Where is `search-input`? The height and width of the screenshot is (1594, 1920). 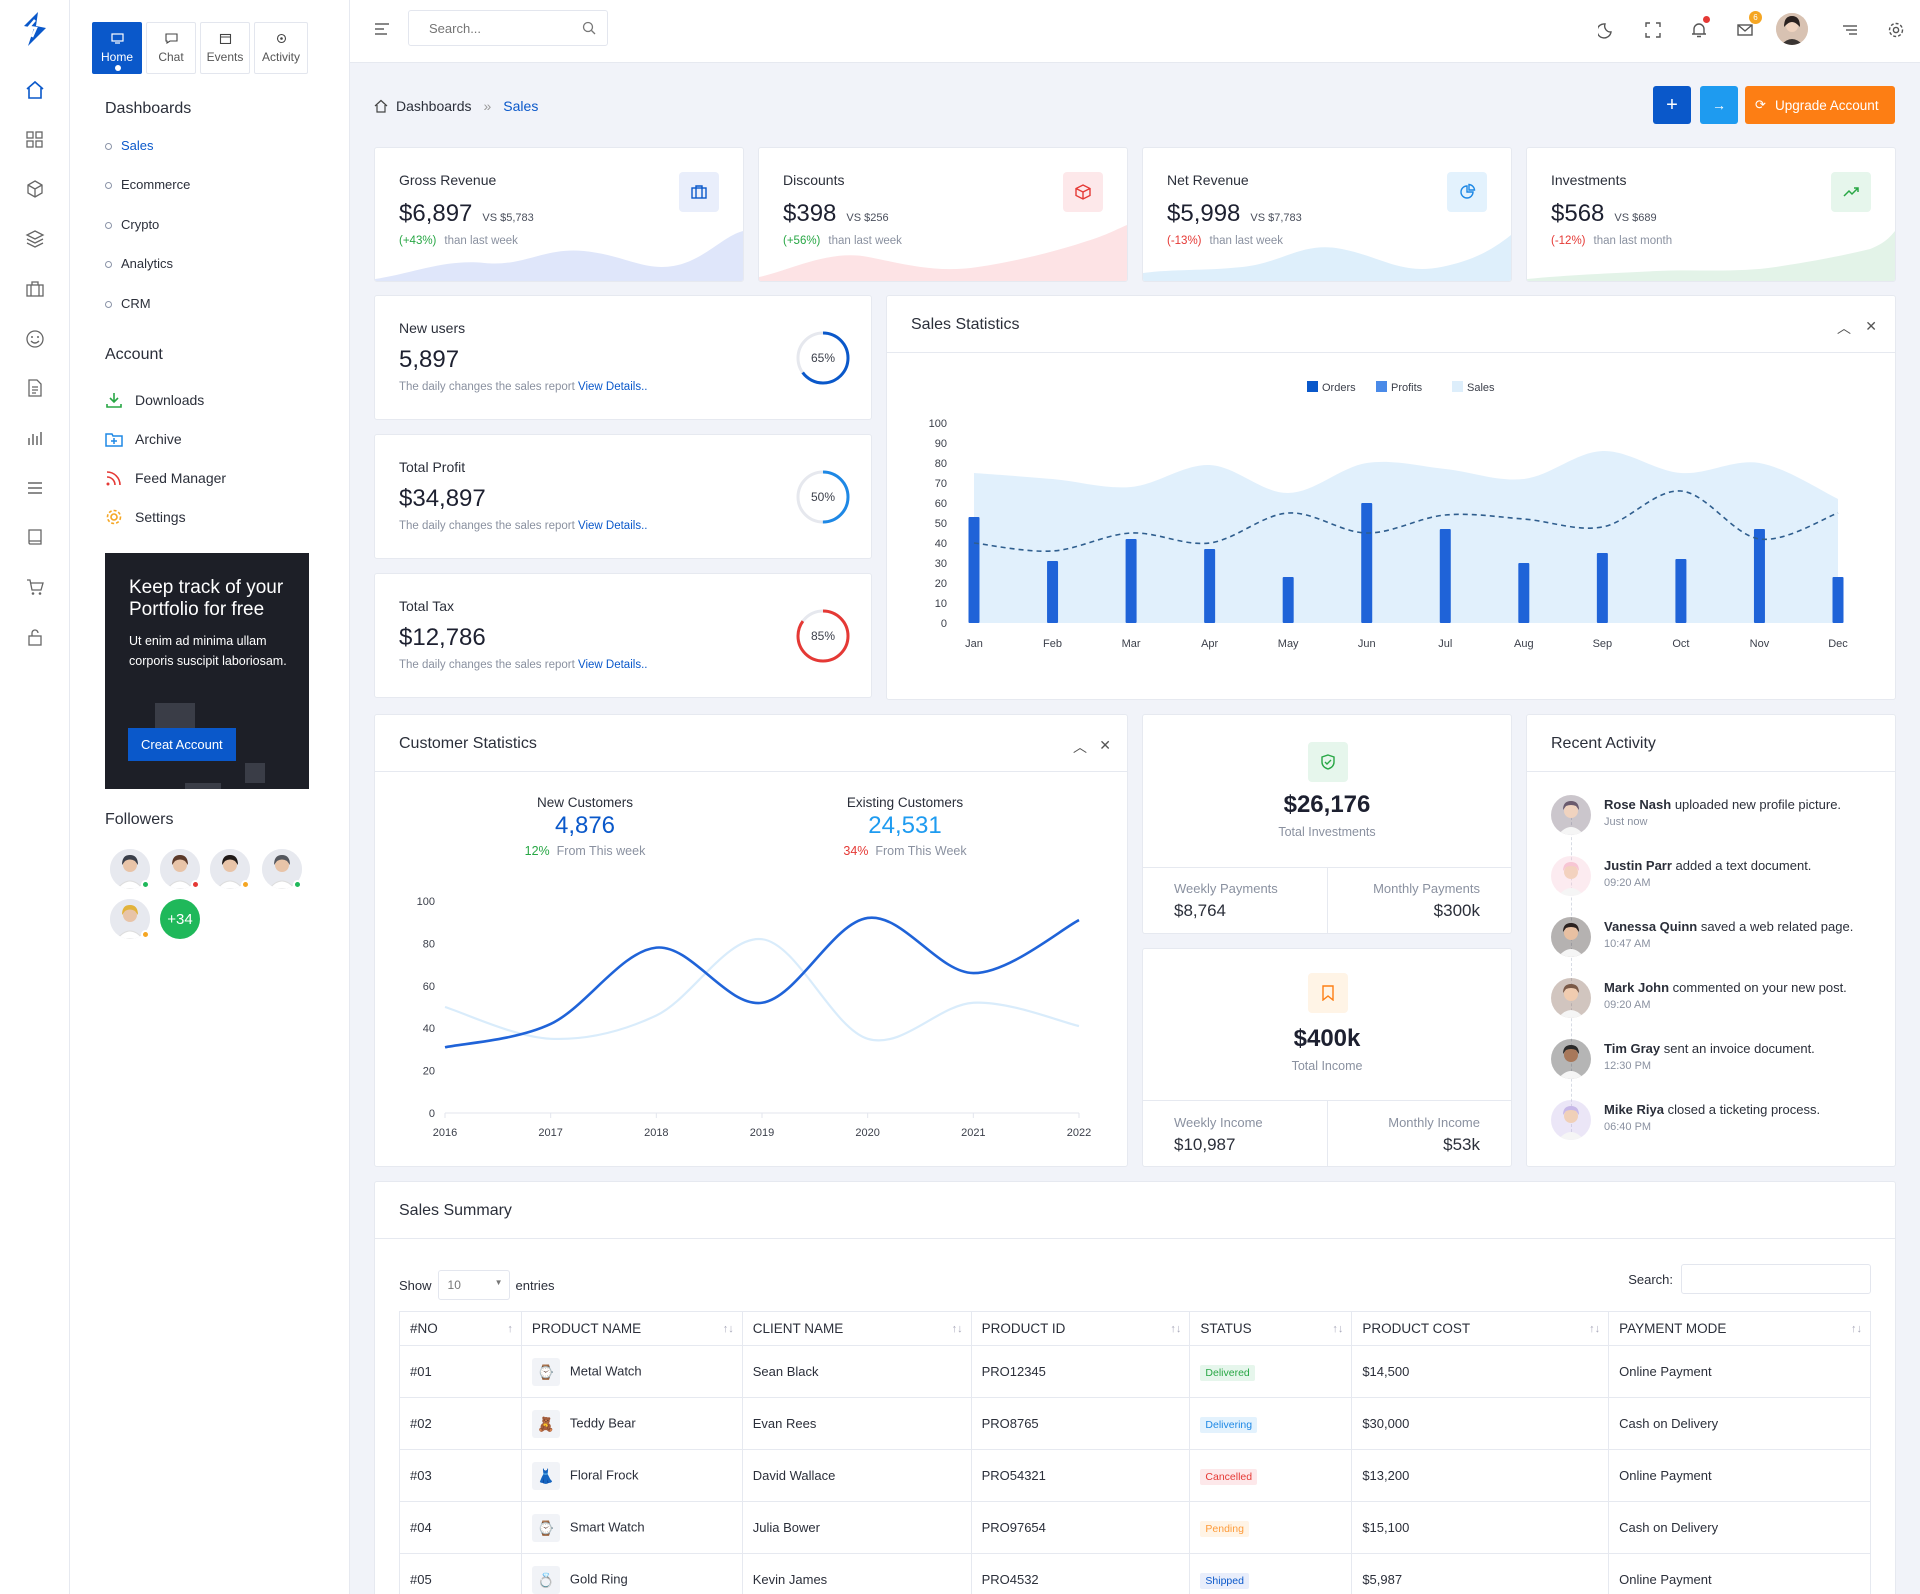 search-input is located at coordinates (508, 28).